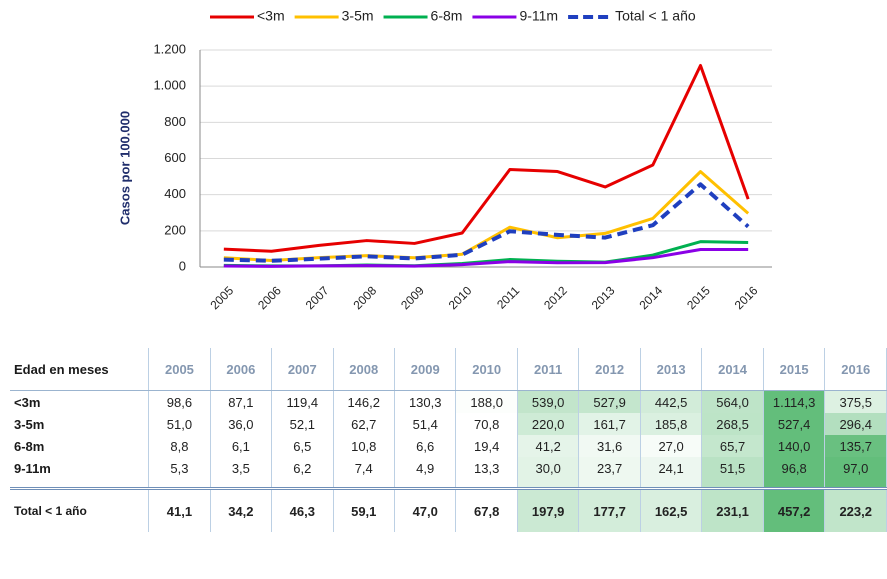  Describe the element at coordinates (425, 473) in the screenshot. I see `table-cell: 4,9` at that location.